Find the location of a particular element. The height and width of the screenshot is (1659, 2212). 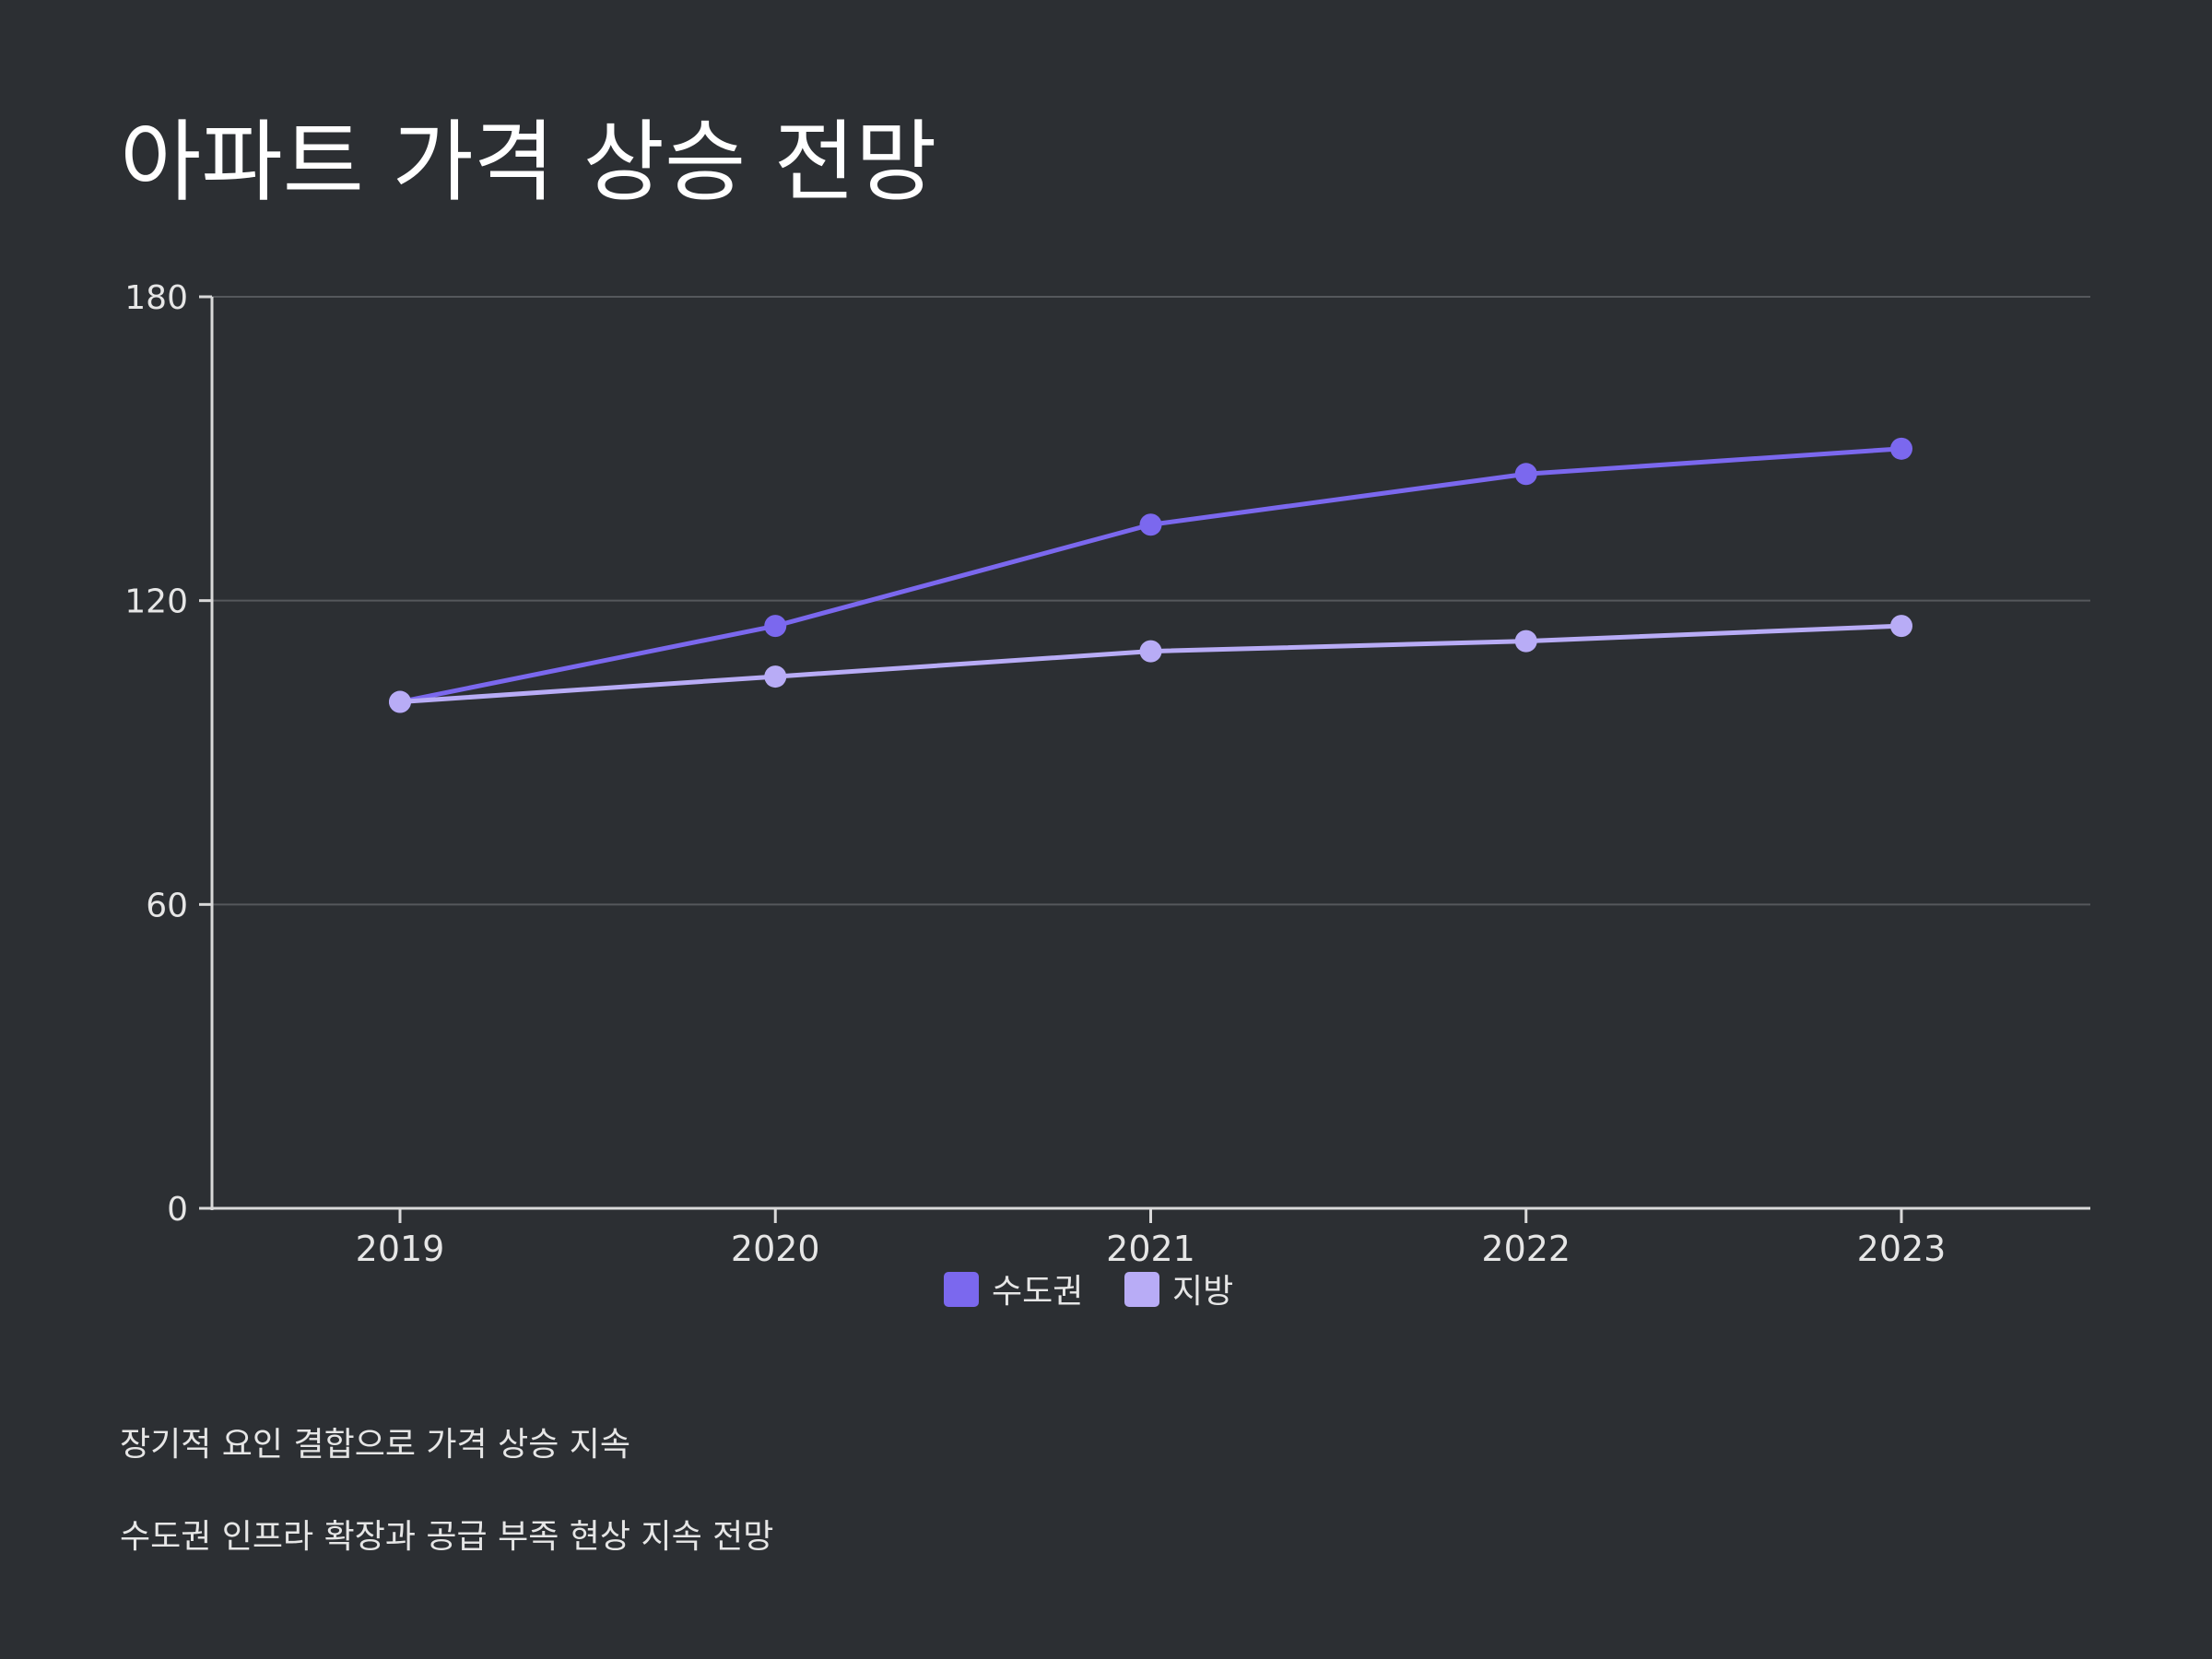

data-point-1-2019 is located at coordinates (400, 701).